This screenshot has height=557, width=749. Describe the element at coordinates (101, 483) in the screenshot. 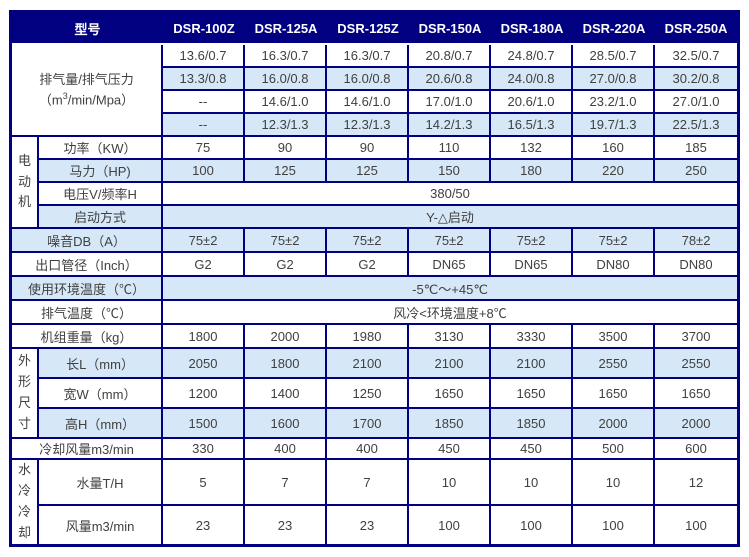

I see `row-label-water-volume: 水量T/H` at that location.